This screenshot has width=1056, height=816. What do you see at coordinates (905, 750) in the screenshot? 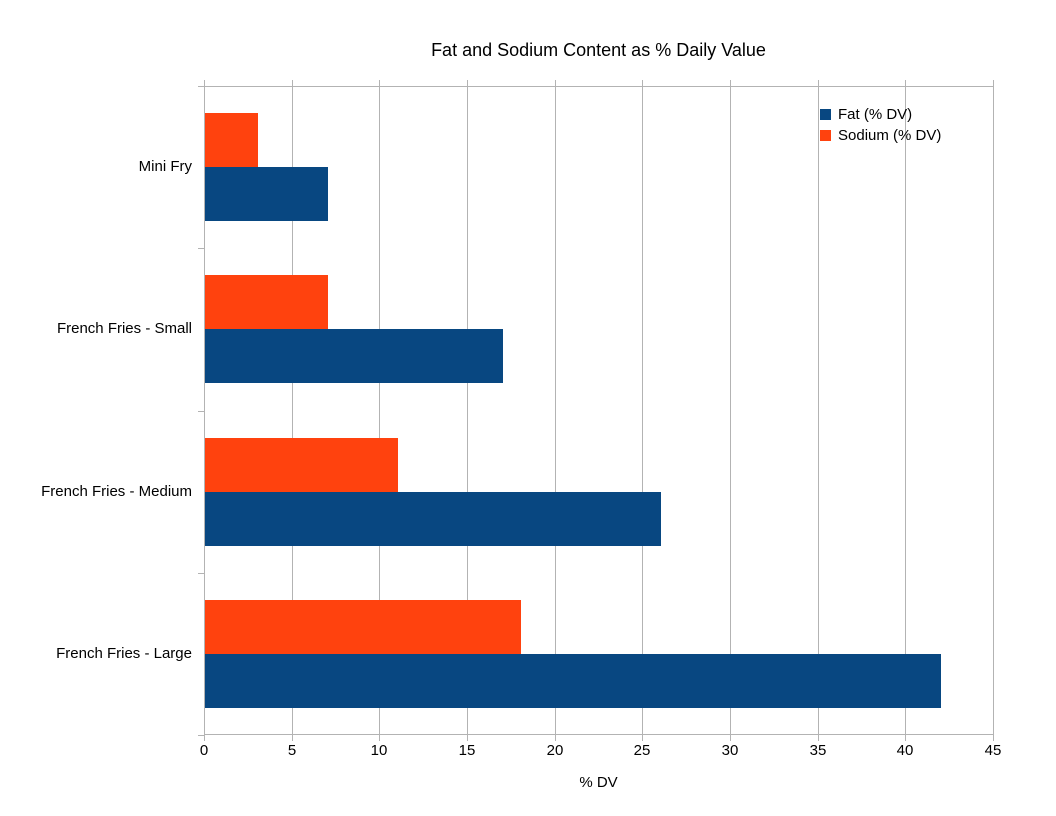
I see `x-tick-label-40: 40` at bounding box center [905, 750].